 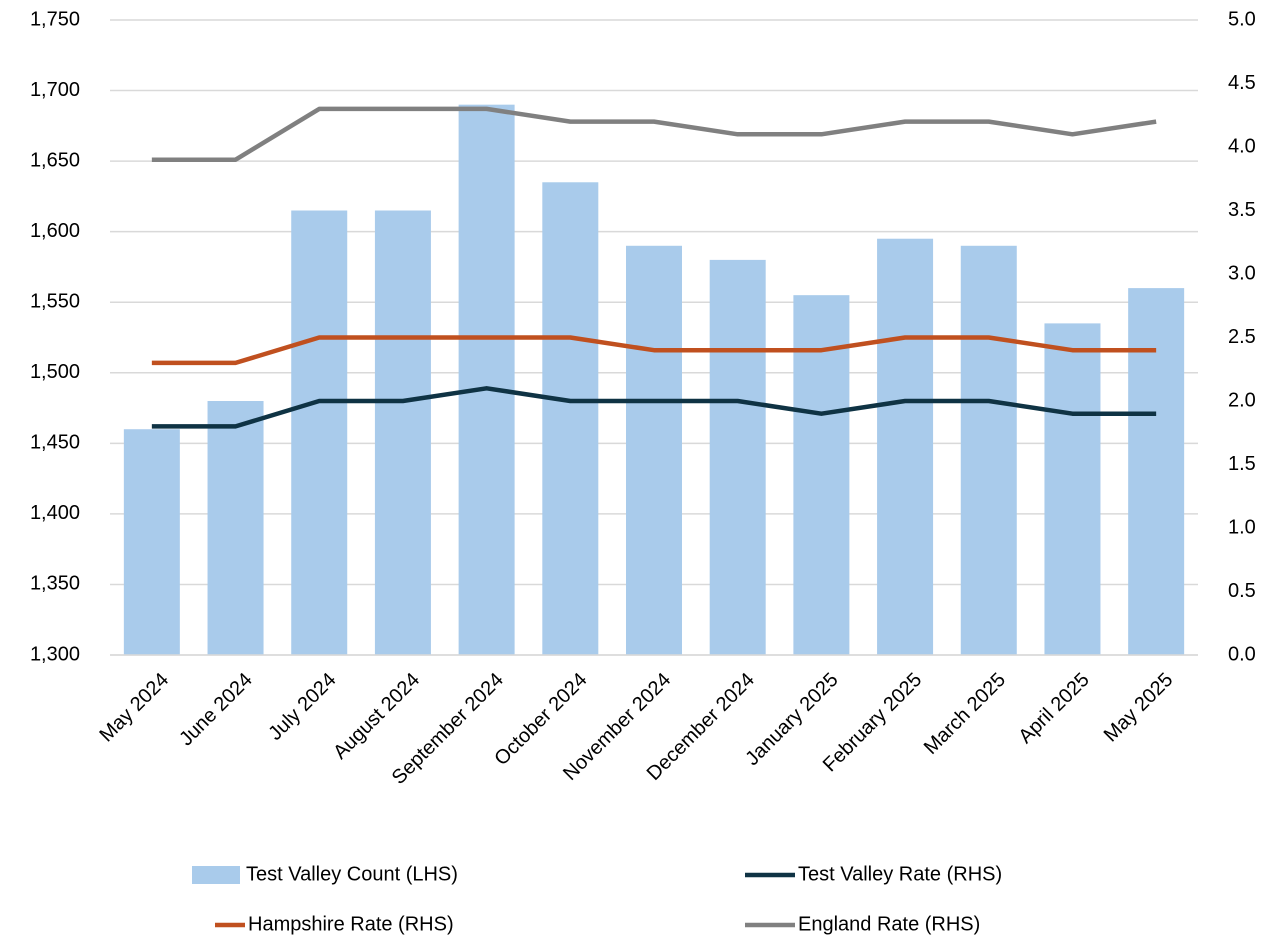 I want to click on y2-tick-label: 4.0, so click(x=1242, y=146).